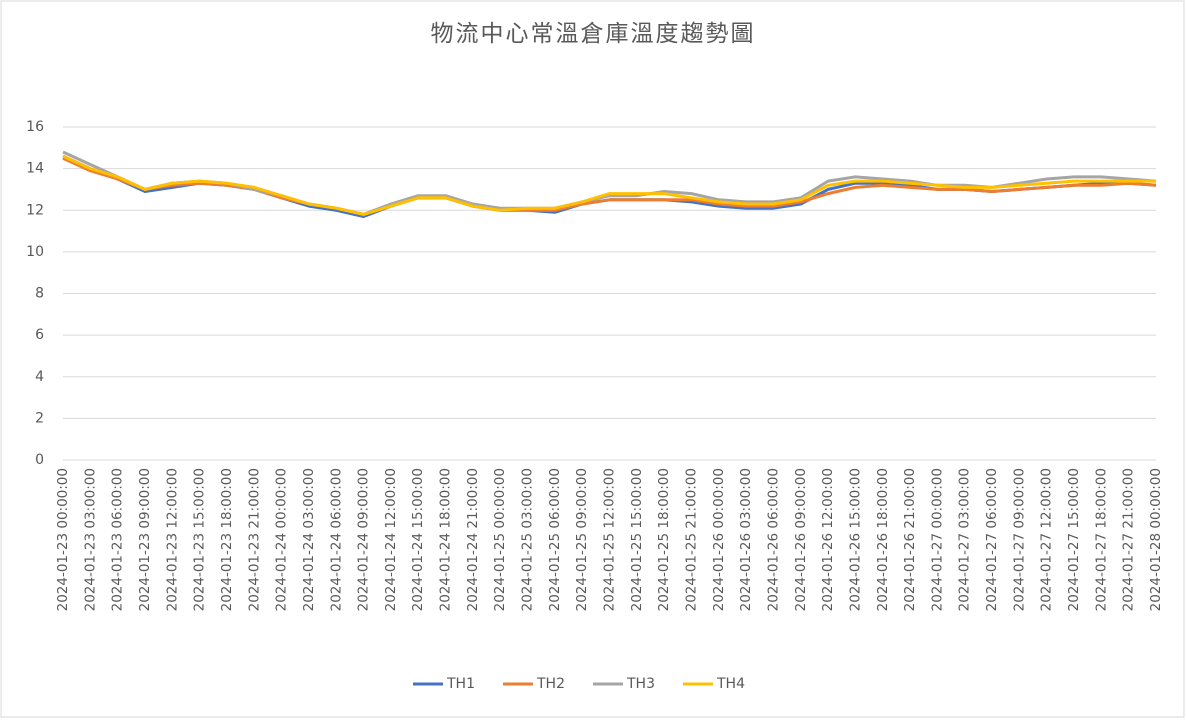  What do you see at coordinates (227, 539) in the screenshot?
I see `x-tick-label: 2024-01-23 18:00:00` at bounding box center [227, 539].